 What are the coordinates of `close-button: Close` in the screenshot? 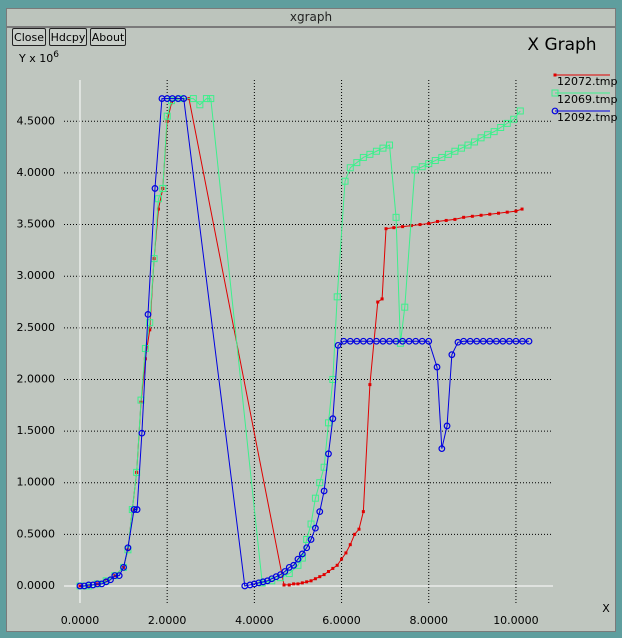 It's located at (29, 37).